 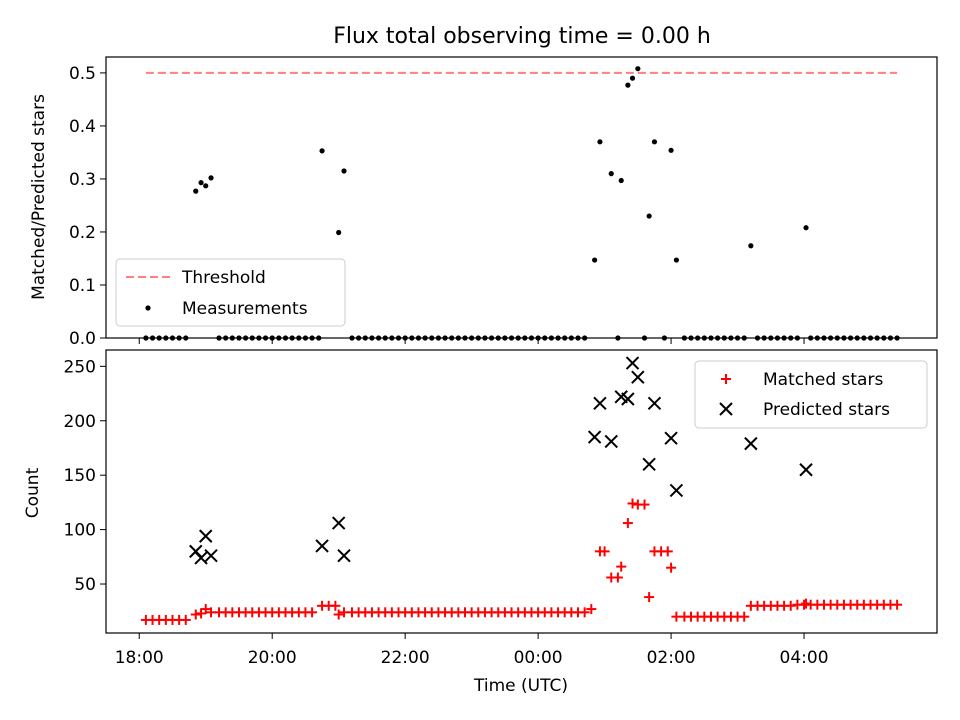 What do you see at coordinates (82, 180) in the screenshot?
I see `ratio-y-tick-label: 0.3` at bounding box center [82, 180].